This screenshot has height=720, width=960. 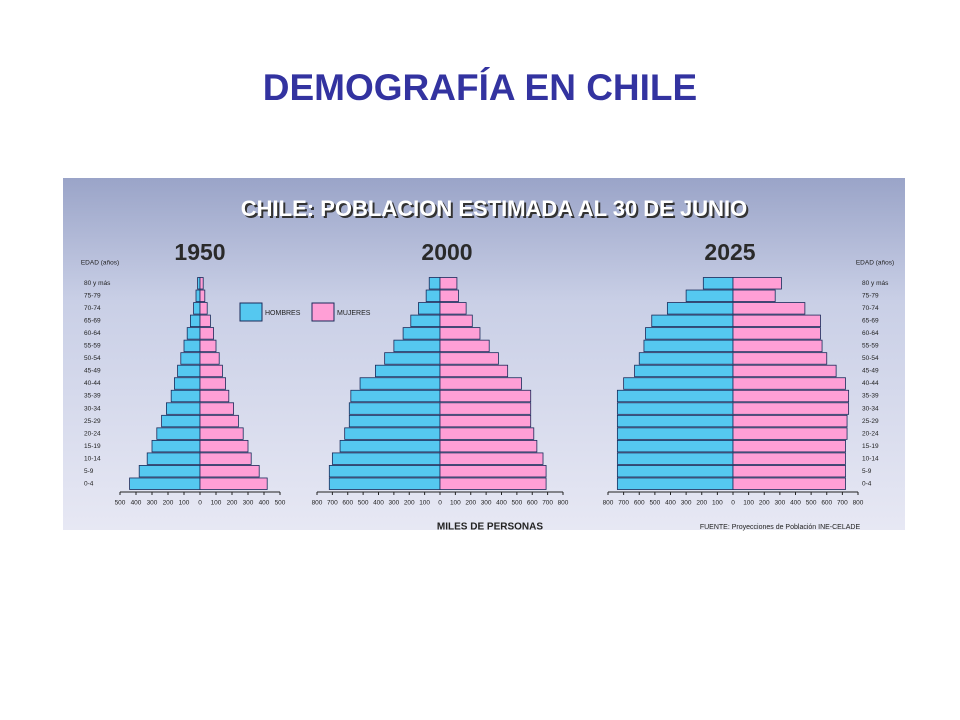 I want to click on age-label: 80 y más, so click(x=875, y=283).